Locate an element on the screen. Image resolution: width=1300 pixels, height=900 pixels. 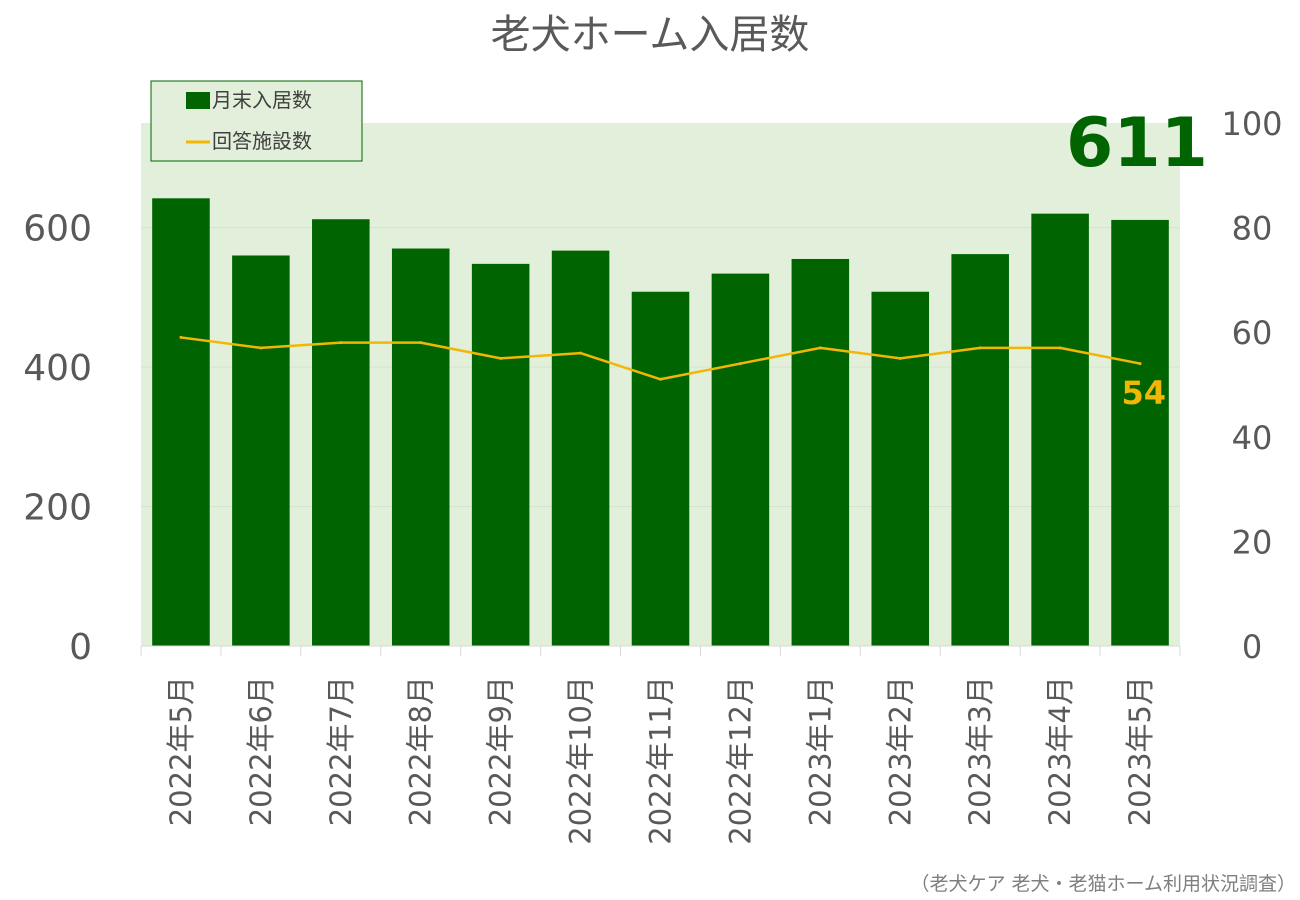
y2-tick-label: 80 is located at coordinates (1252, 229).